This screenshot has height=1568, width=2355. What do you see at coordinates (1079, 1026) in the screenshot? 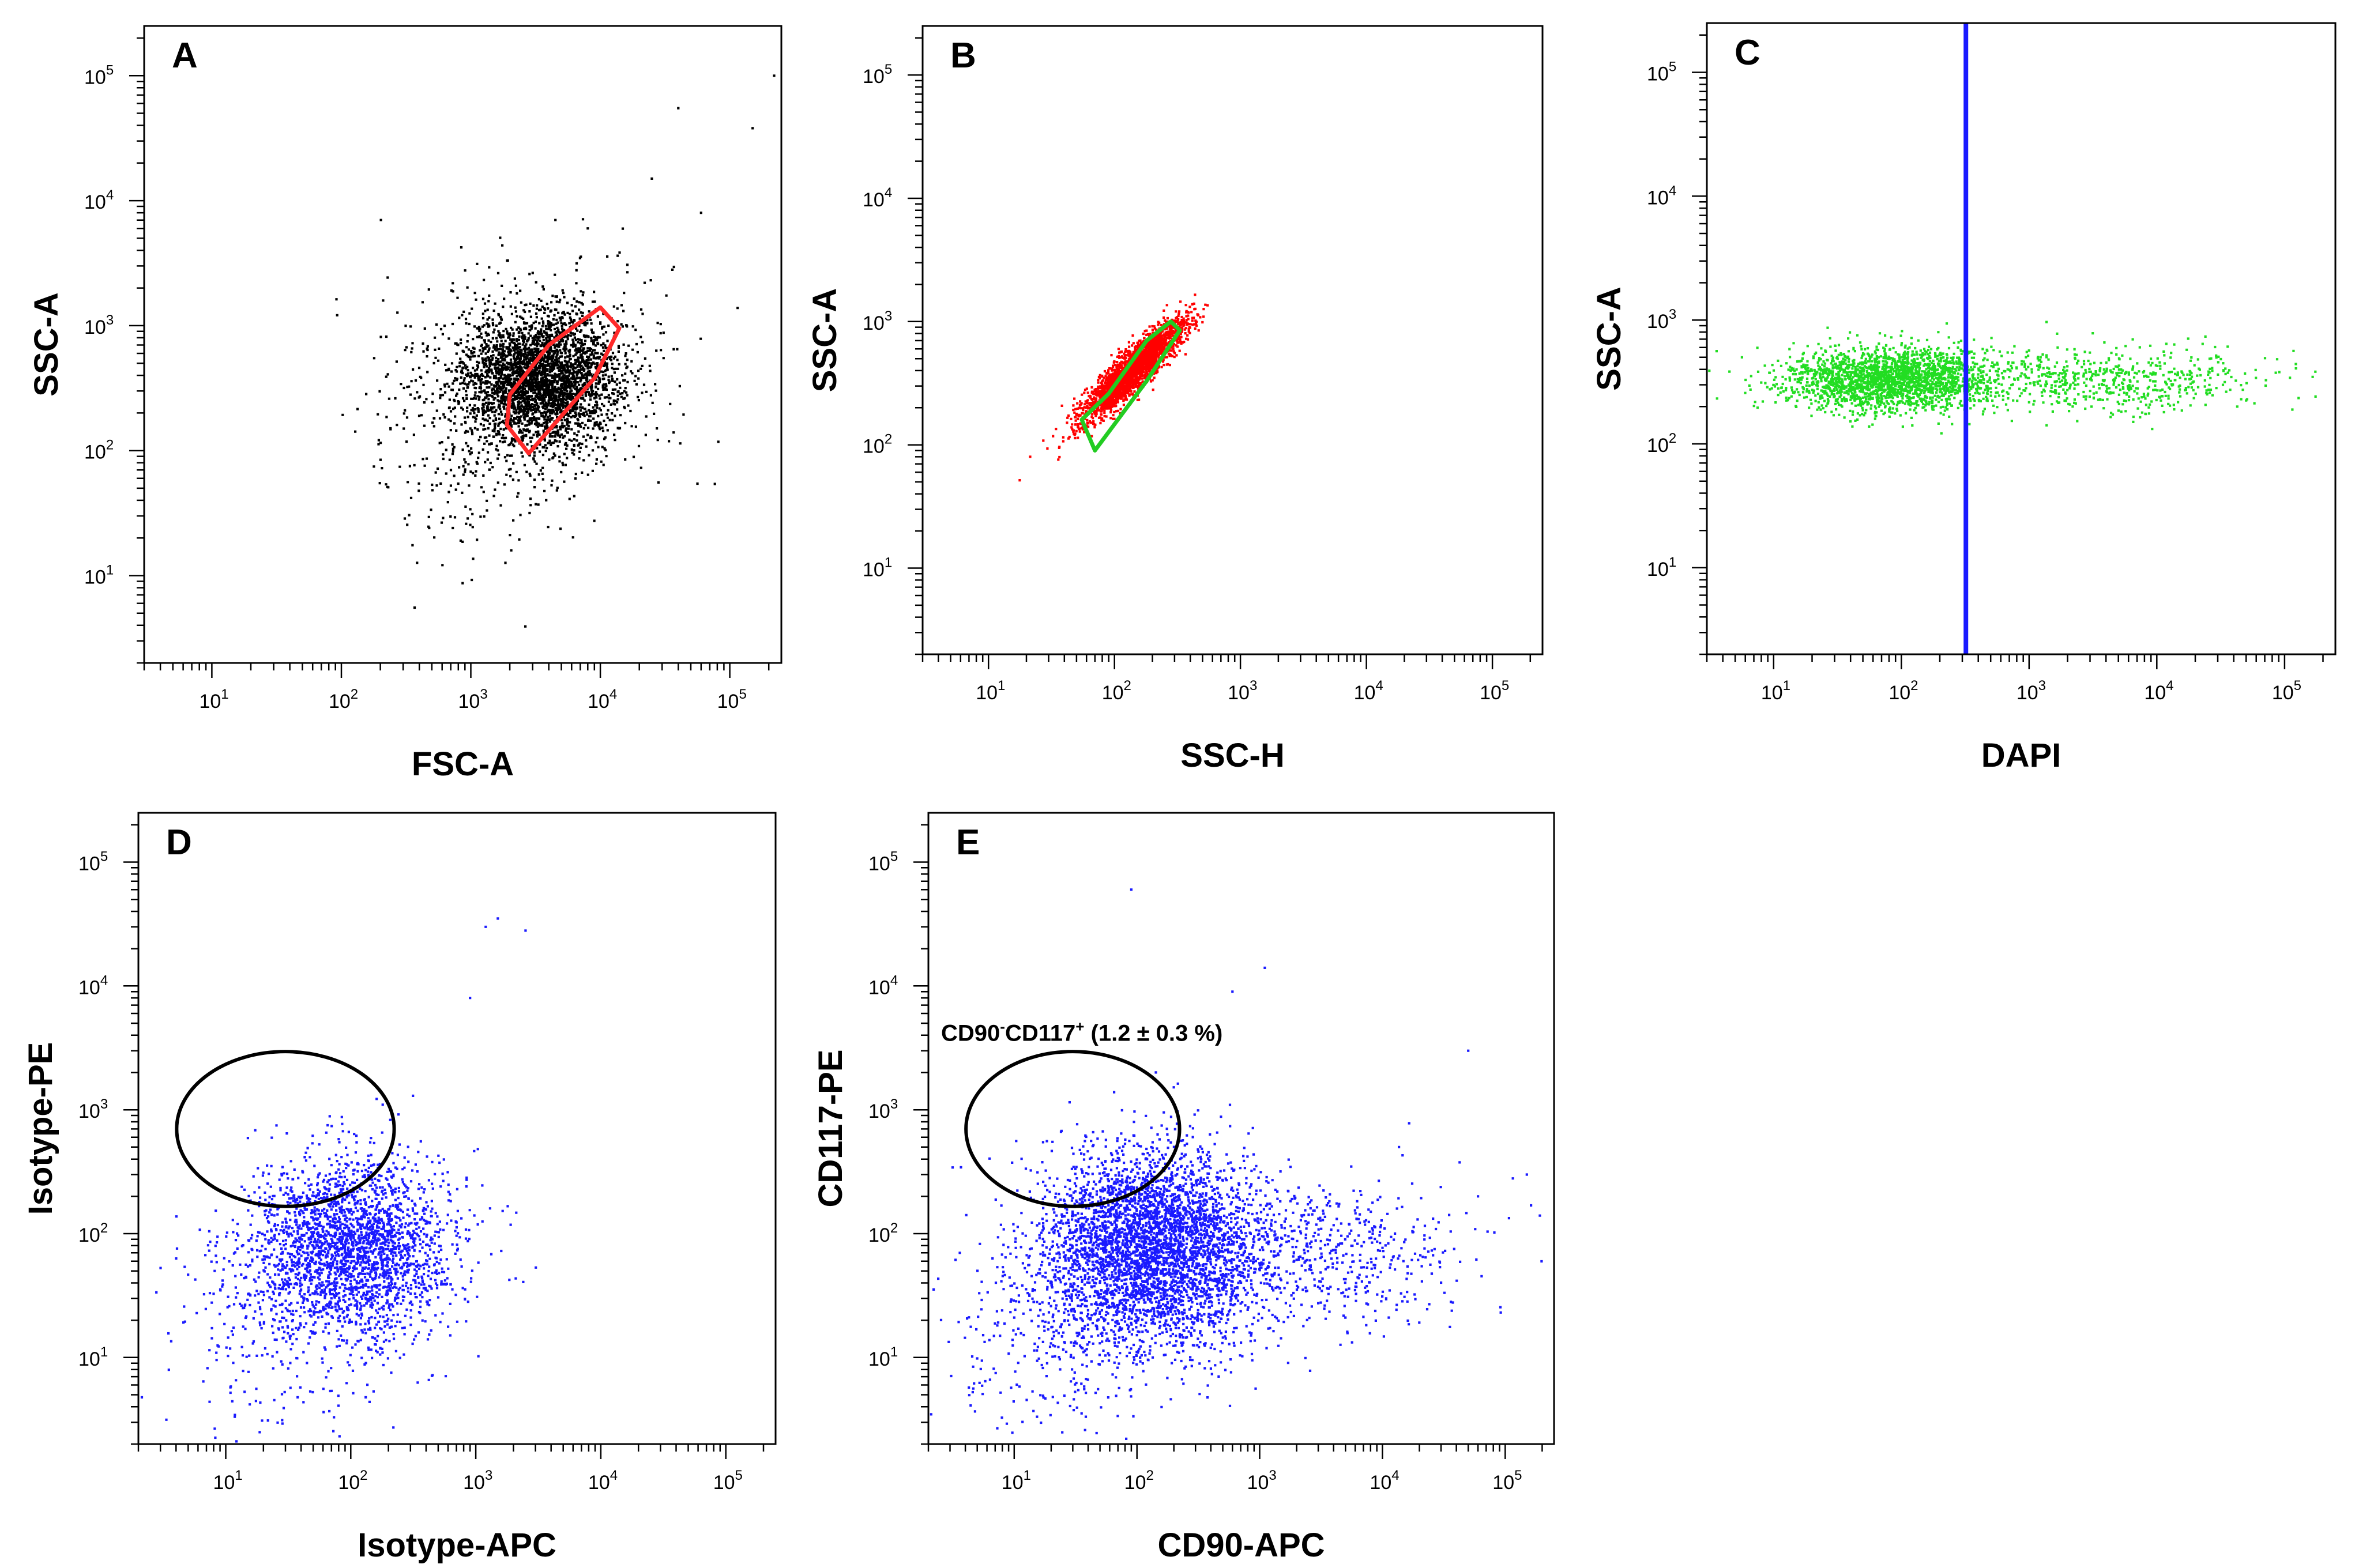
I see `gate-annotation-sup2: +` at bounding box center [1079, 1026].